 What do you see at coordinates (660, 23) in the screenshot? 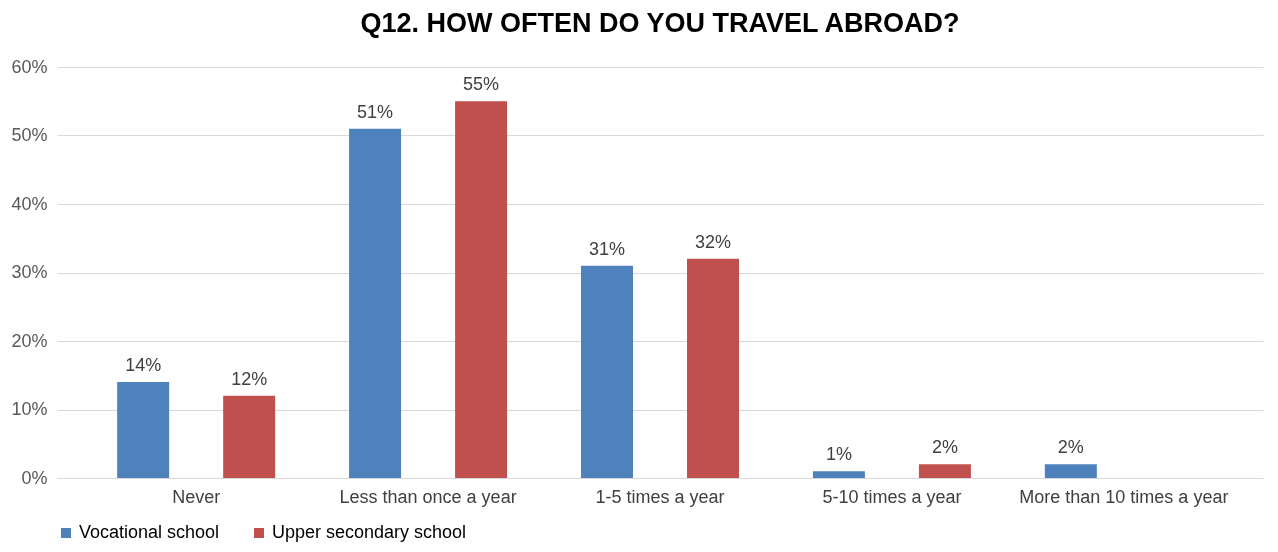
I see `chart-title: Q12. HOW OFTEN DO YOU TRAVEL ABROAD?` at bounding box center [660, 23].